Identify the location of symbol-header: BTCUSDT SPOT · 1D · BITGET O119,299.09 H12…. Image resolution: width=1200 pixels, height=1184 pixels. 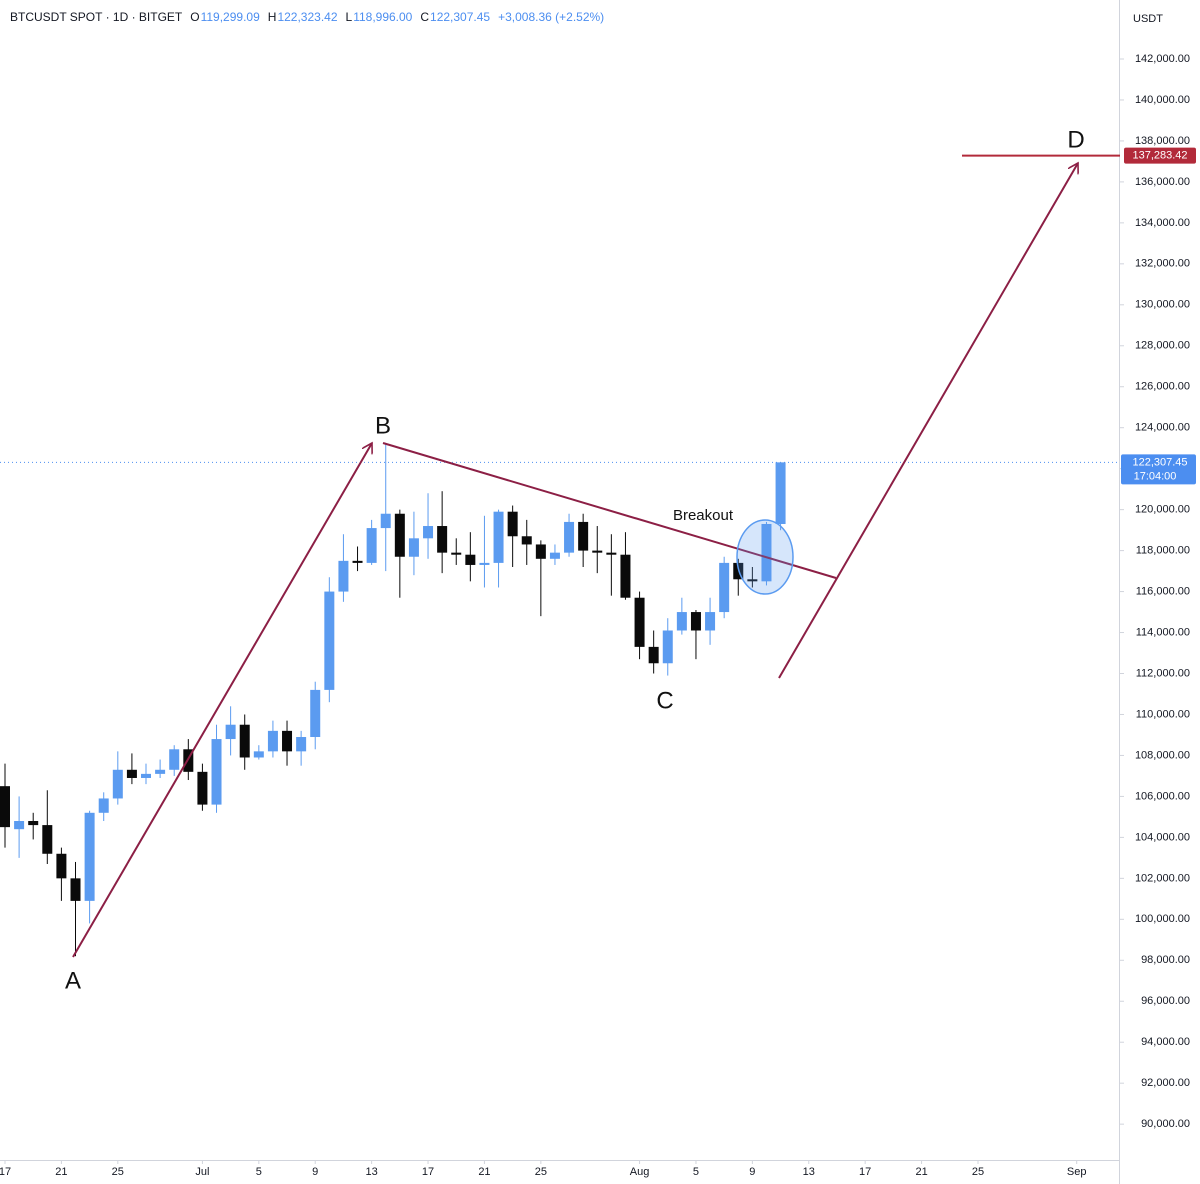
(311, 17).